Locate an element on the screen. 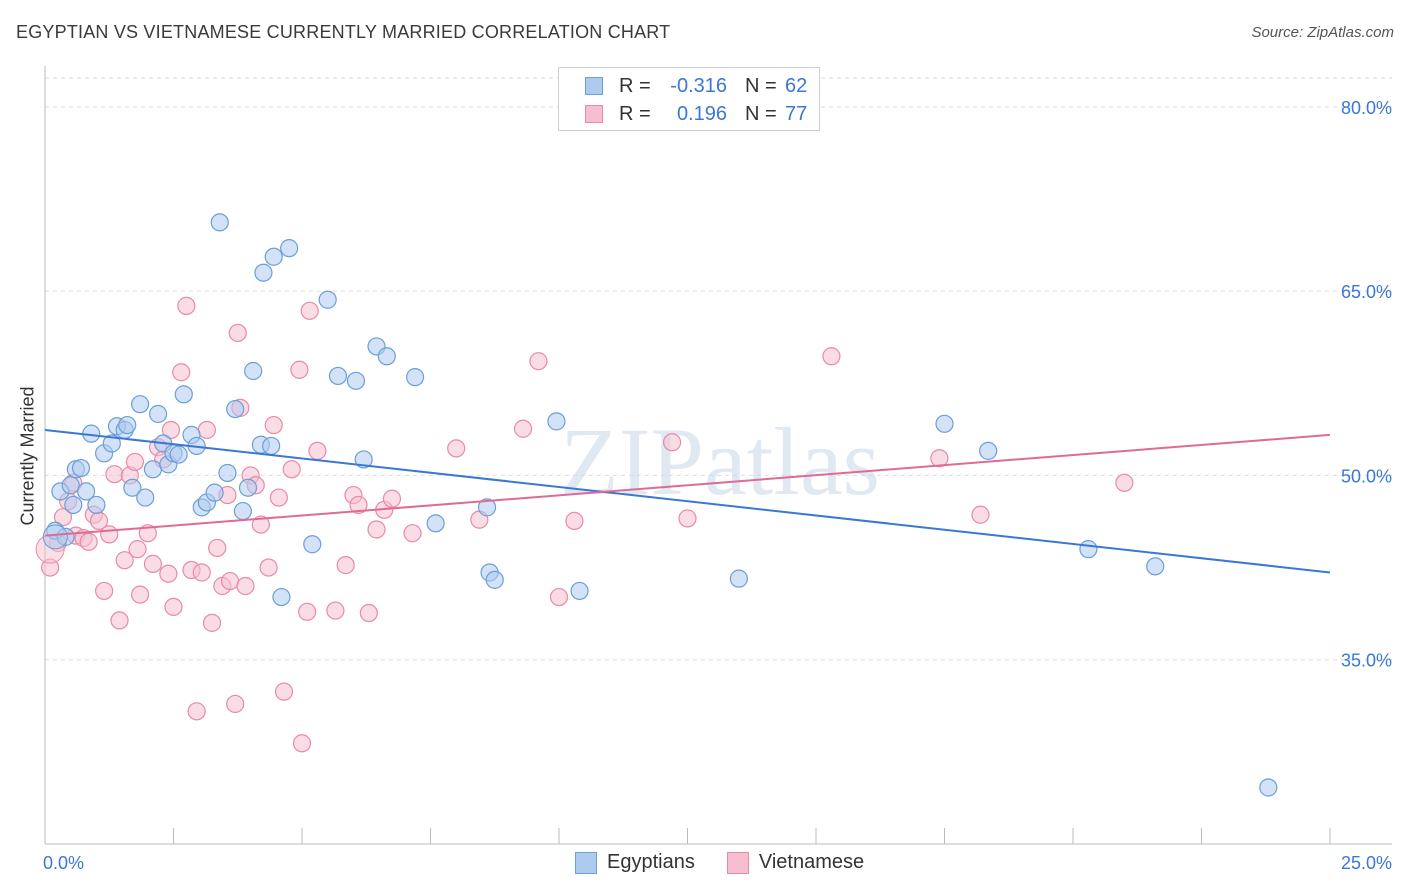 The height and width of the screenshot is (892, 1406). y-tick-label: 80.0% is located at coordinates (1366, 108).